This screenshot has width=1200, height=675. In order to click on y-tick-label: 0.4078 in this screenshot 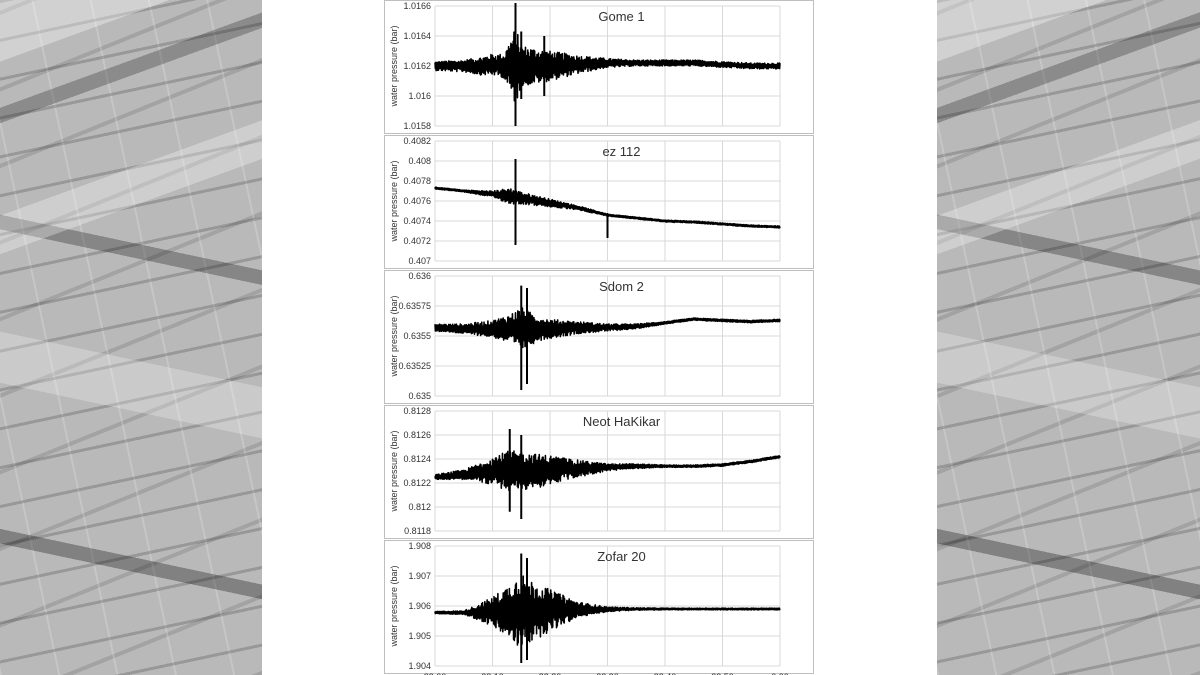, I will do `click(417, 181)`.